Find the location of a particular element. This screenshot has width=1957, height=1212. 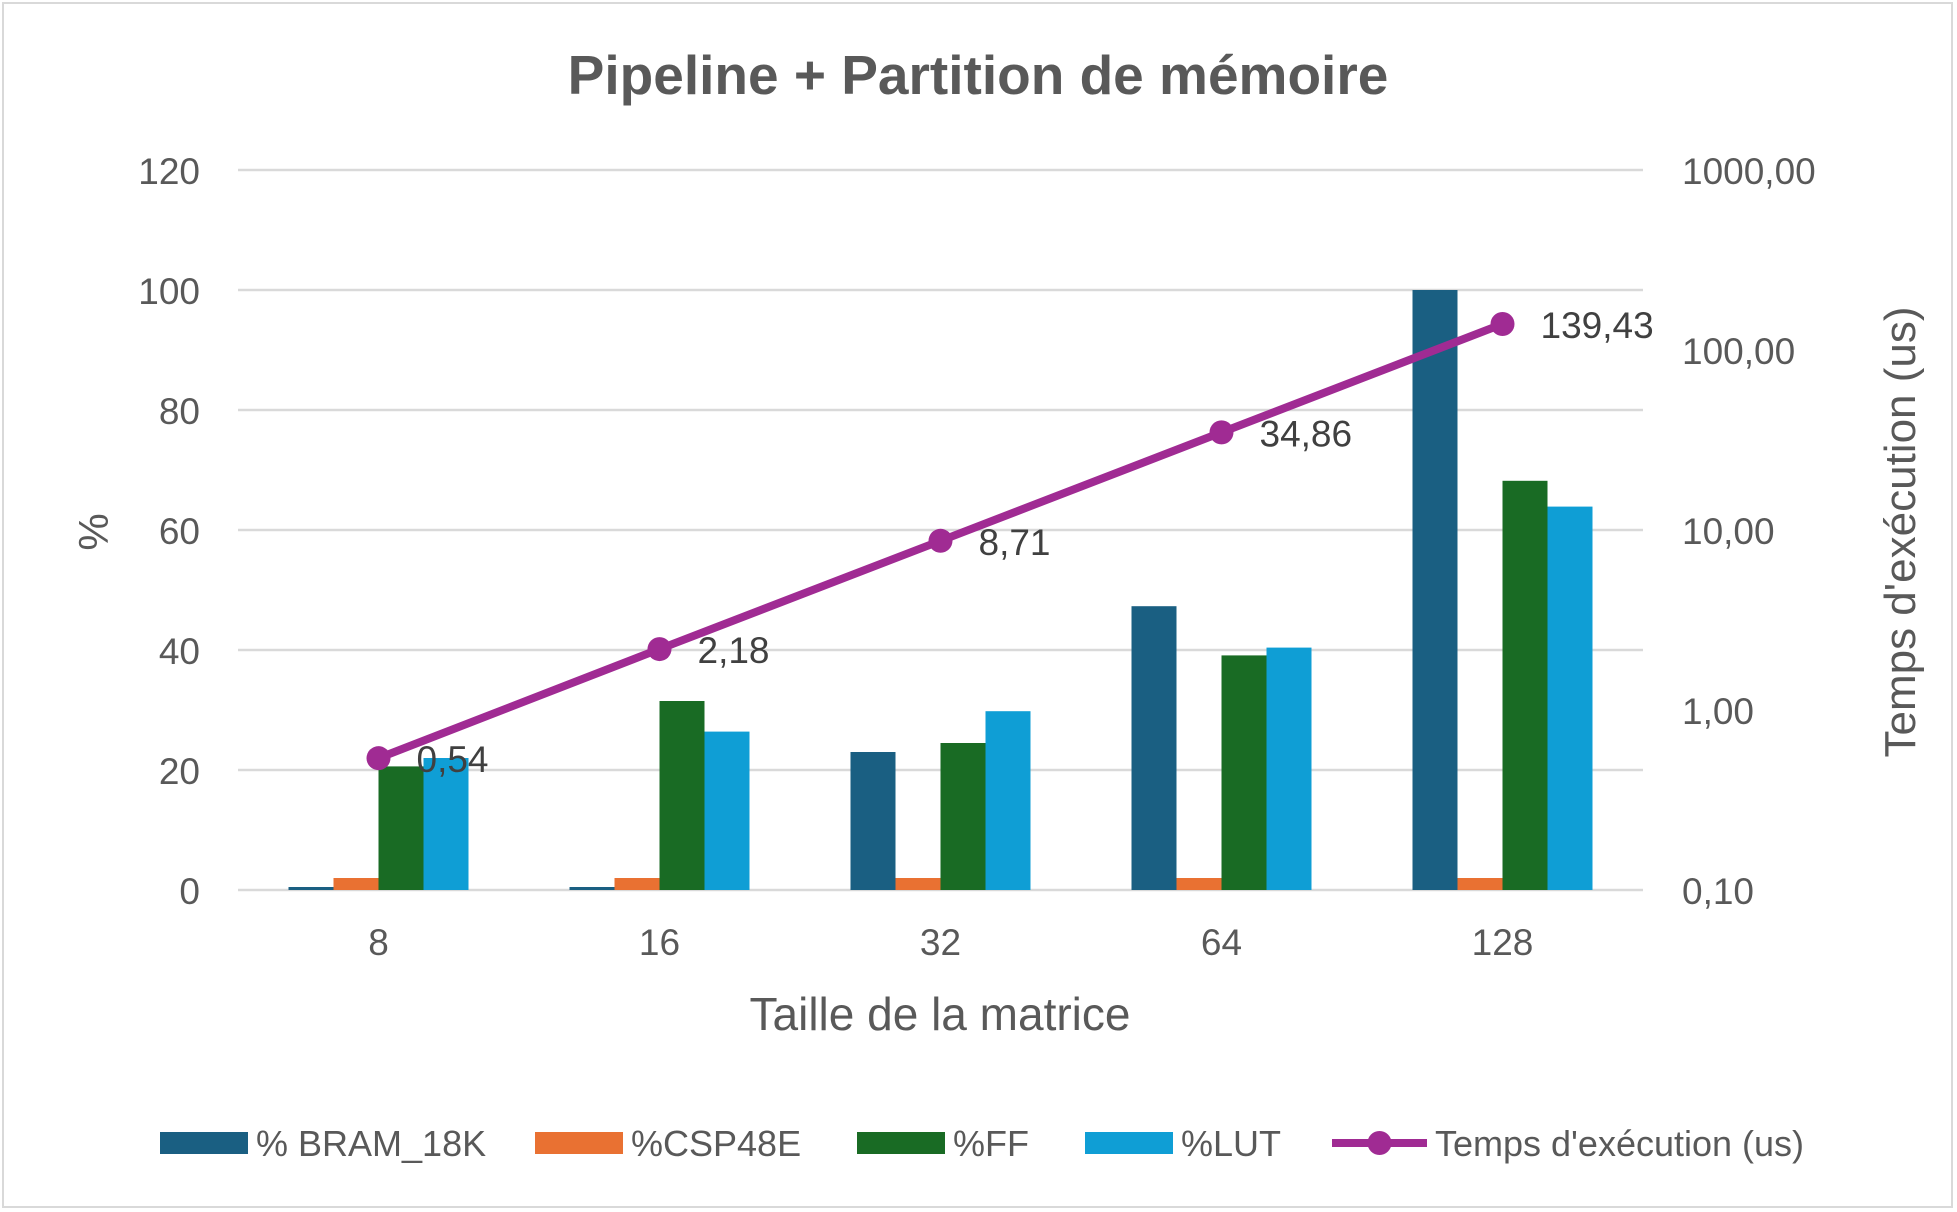

x-tick-label: 128 is located at coordinates (1503, 942).